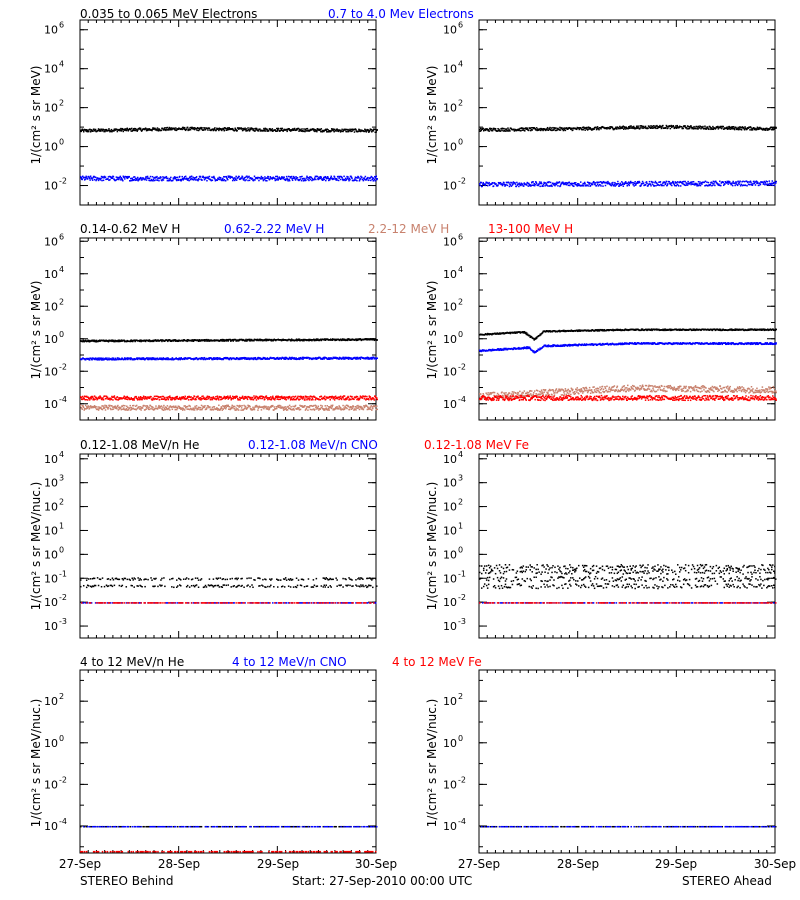  Describe the element at coordinates (376, 864) in the screenshot. I see `xtick-left-4: 30-Sep` at that location.